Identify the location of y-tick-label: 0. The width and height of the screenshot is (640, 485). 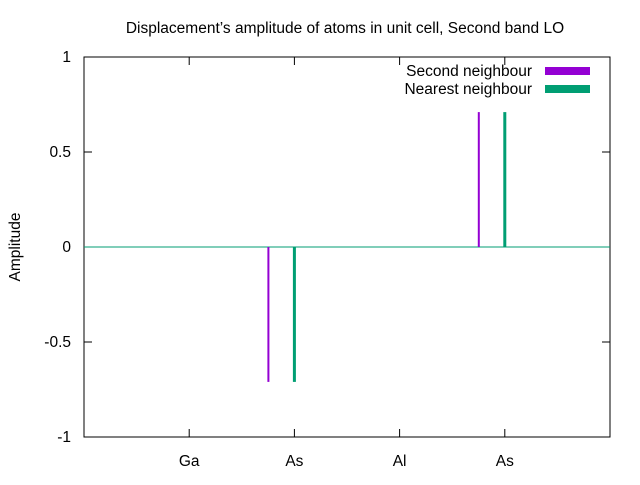
(66, 247).